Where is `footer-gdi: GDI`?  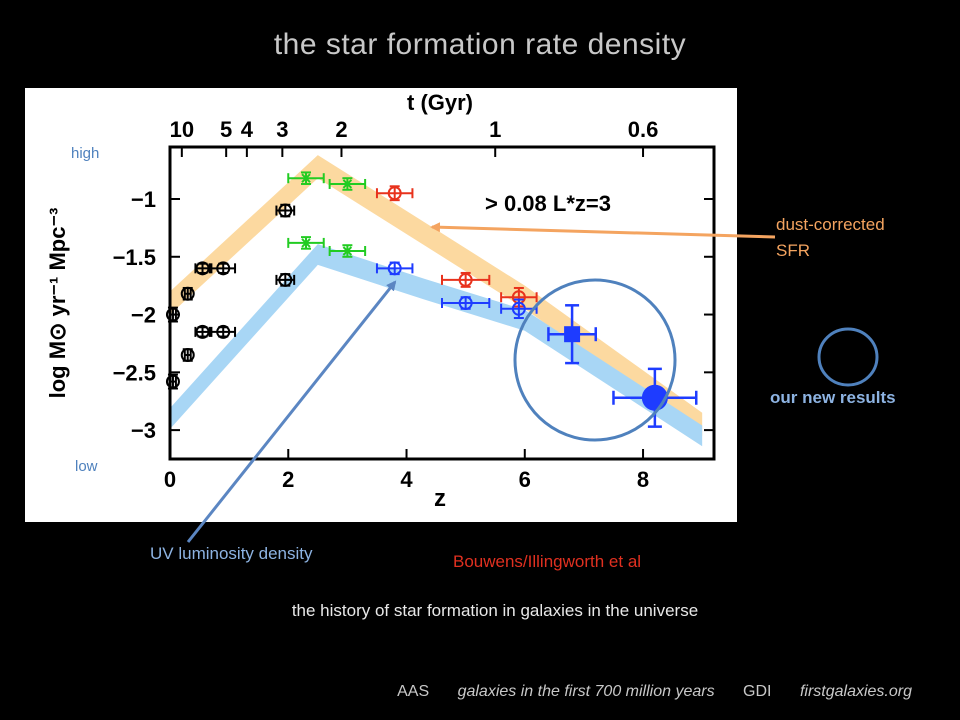
footer-gdi: GDI is located at coordinates (757, 691).